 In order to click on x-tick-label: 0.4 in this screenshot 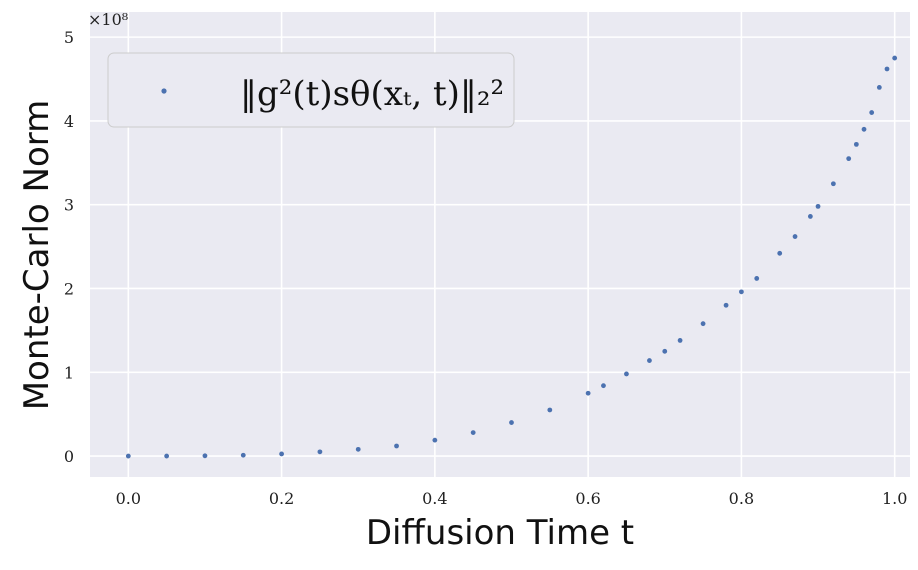, I will do `click(434, 498)`.